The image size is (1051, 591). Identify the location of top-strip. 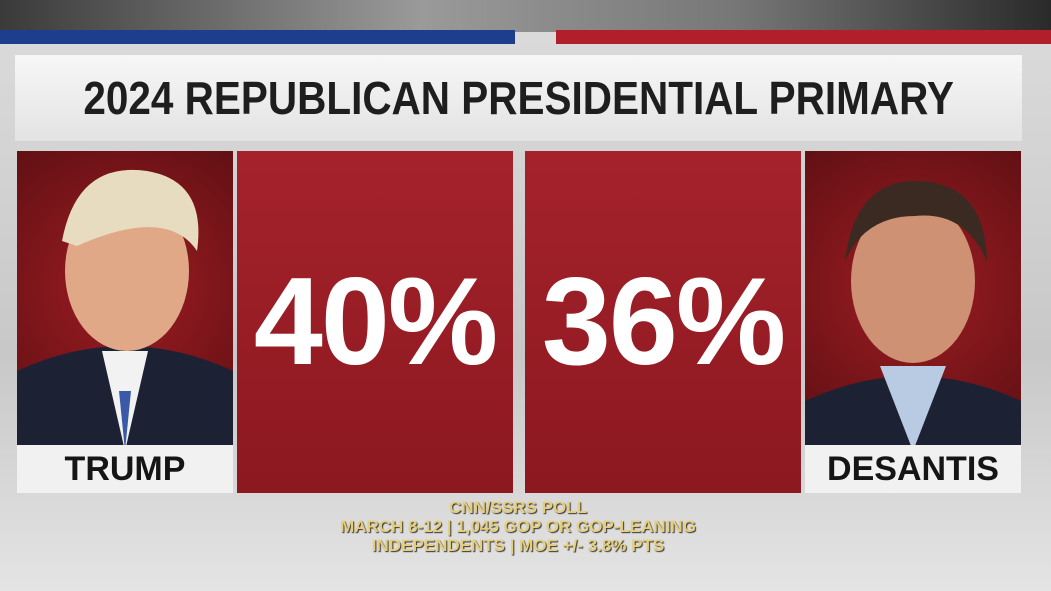
(525, 16).